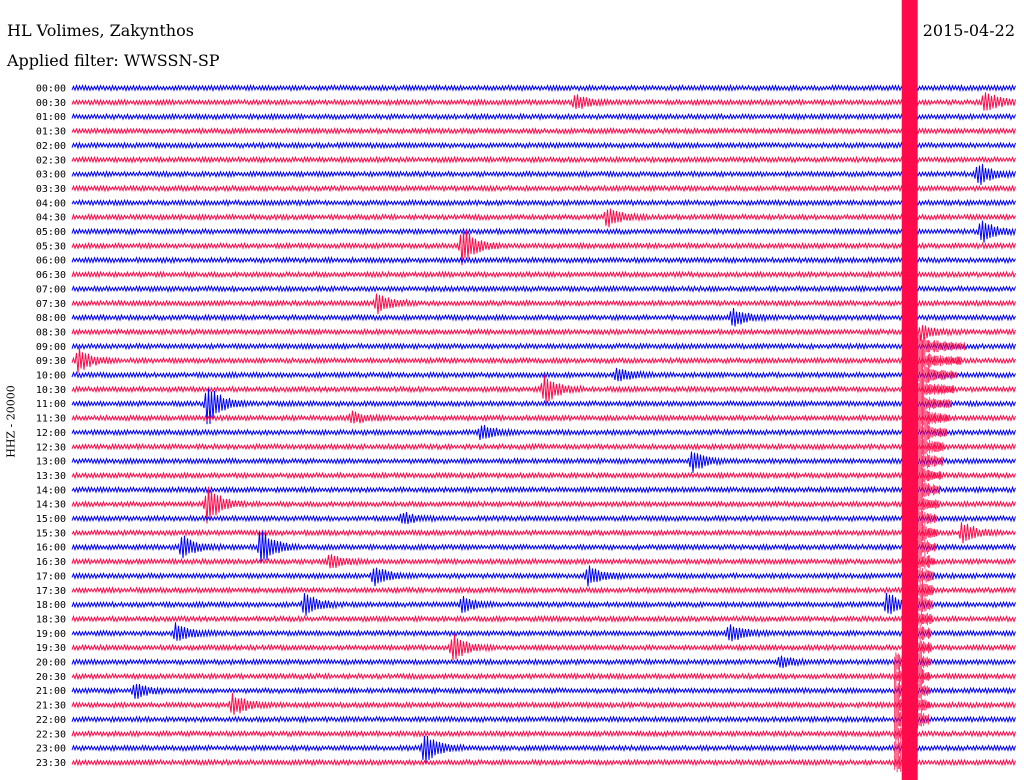 This screenshot has width=1024, height=780. Describe the element at coordinates (51, 433) in the screenshot. I see `time-tick-label: 12:00` at that location.